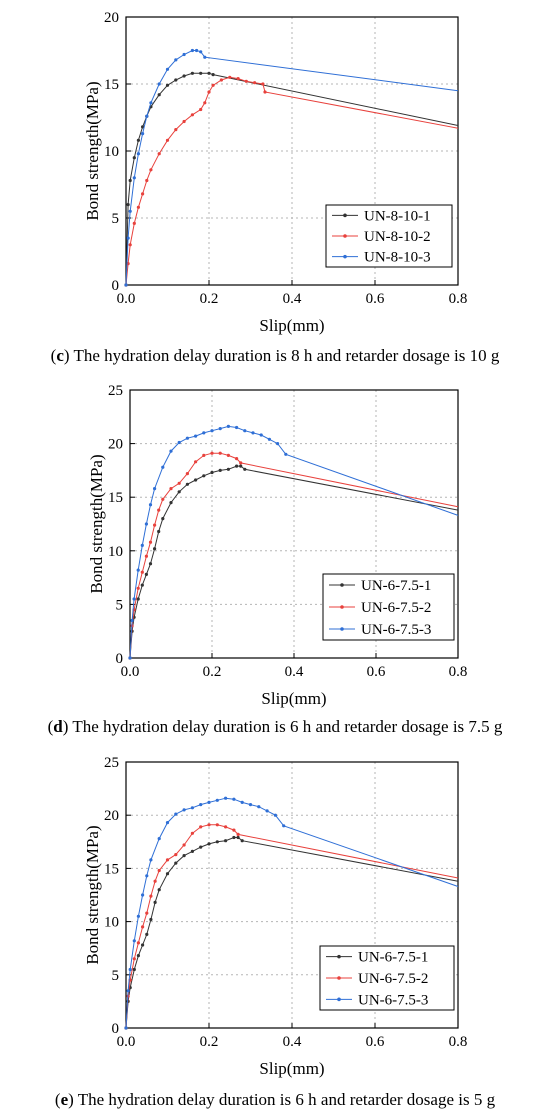 This screenshot has width=550, height=1118. Describe the element at coordinates (209, 299) in the screenshot. I see `x-tick-label: 0.2` at that location.